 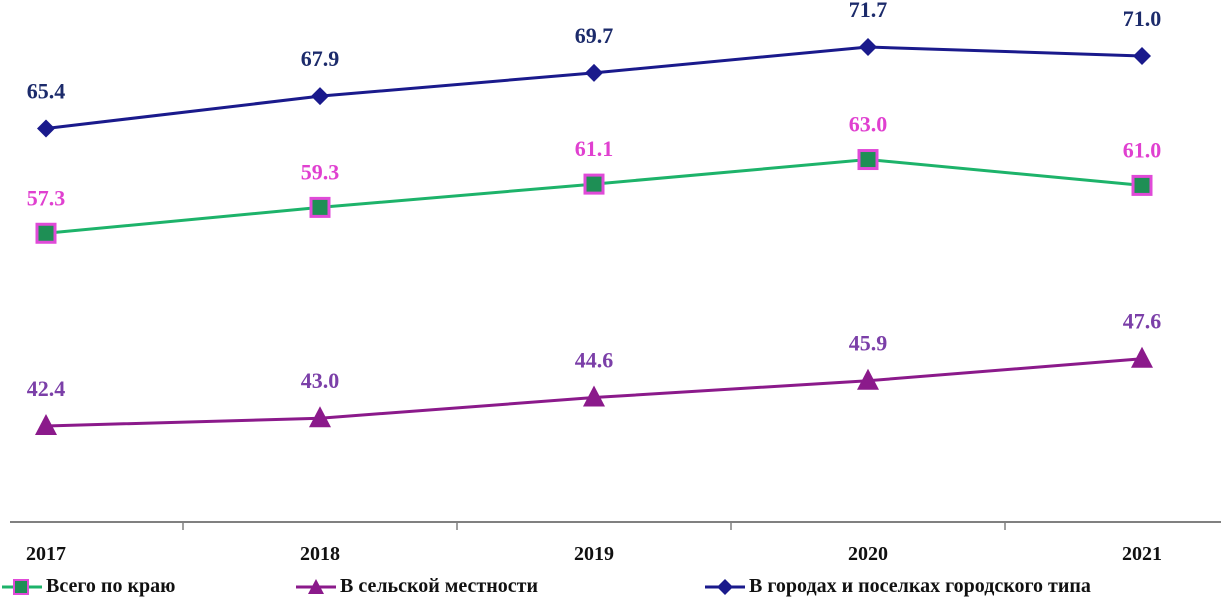 I want to click on data-label-total-2018: 59.3, so click(x=320, y=171).